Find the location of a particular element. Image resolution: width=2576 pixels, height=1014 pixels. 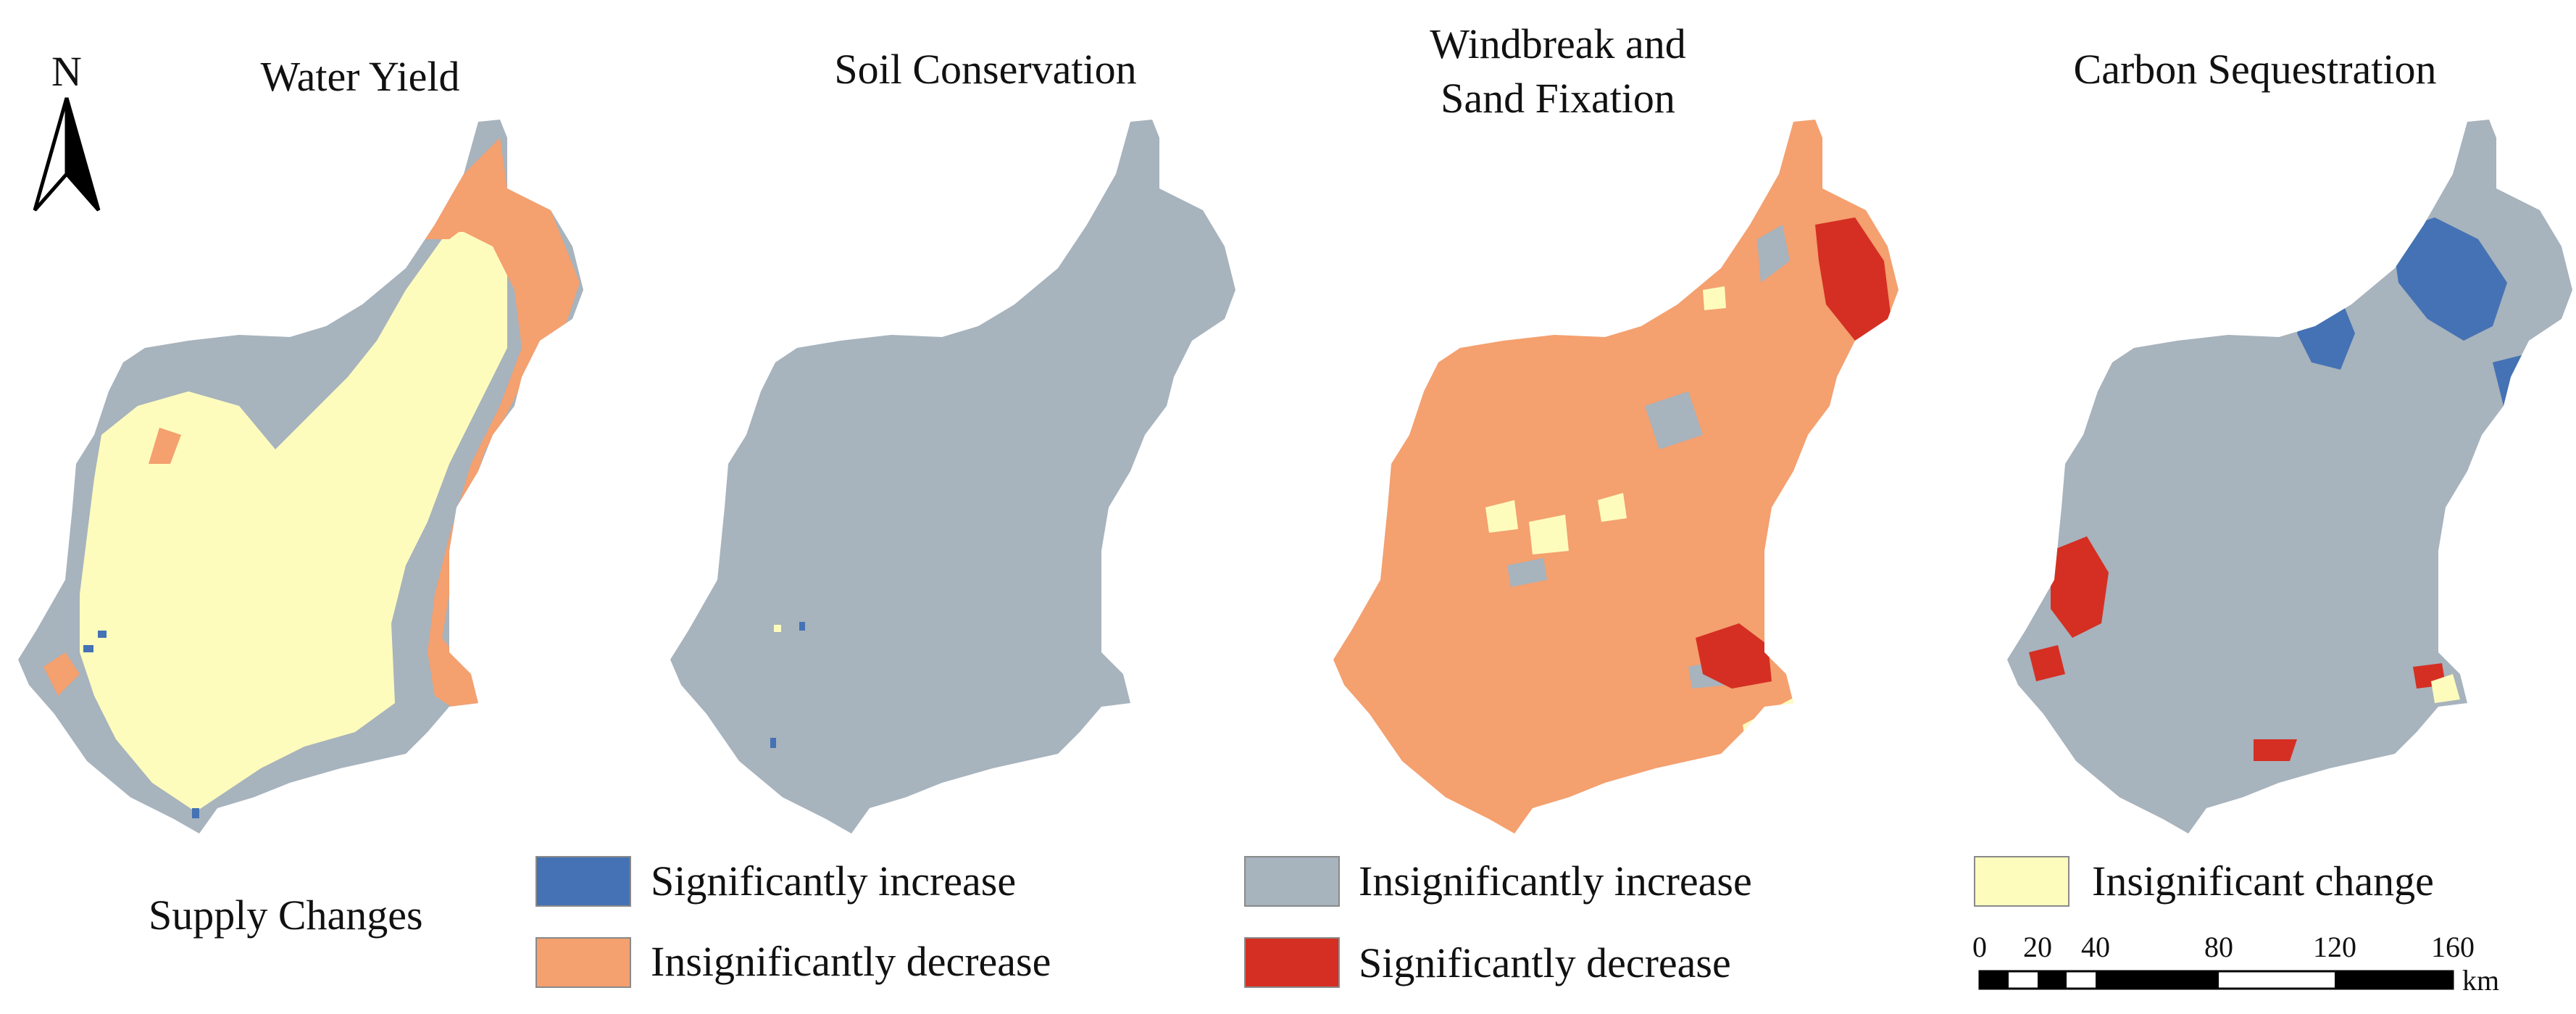

legend-item-insignificantly-increase: Insignificantly increase is located at coordinates (1498, 882).